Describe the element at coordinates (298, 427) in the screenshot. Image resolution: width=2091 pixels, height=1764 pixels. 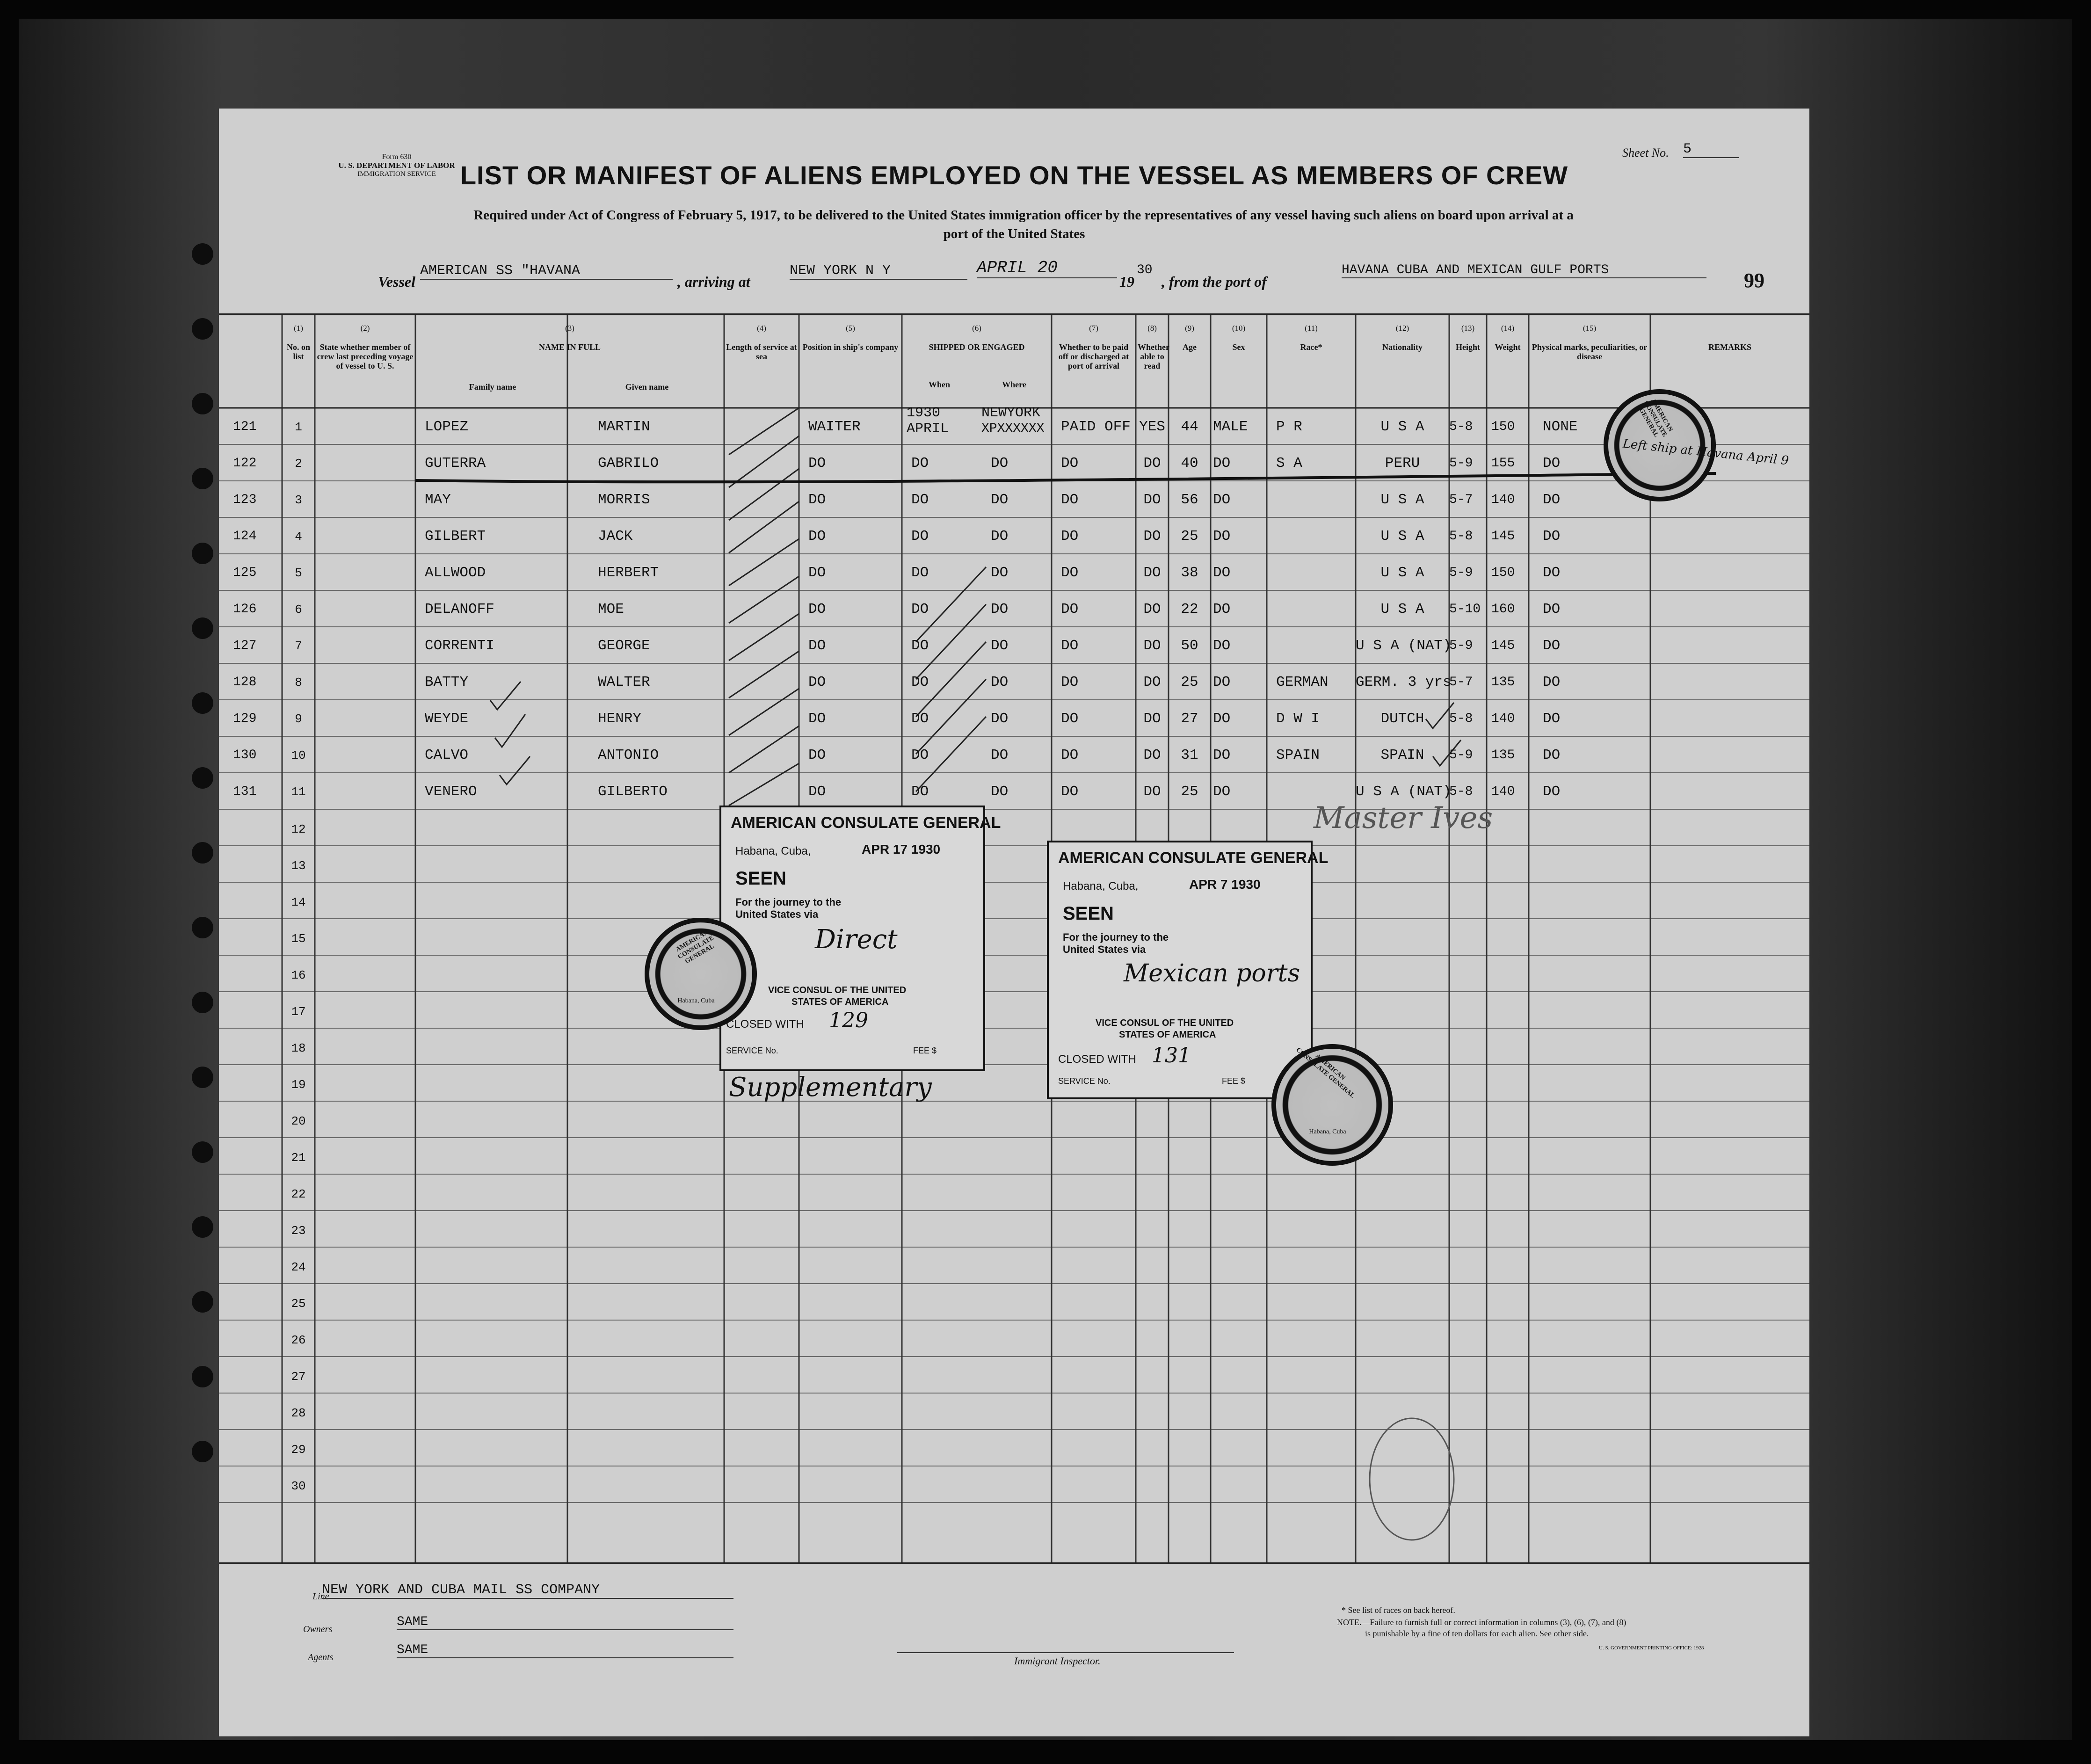
I see `list-number: 1` at that location.